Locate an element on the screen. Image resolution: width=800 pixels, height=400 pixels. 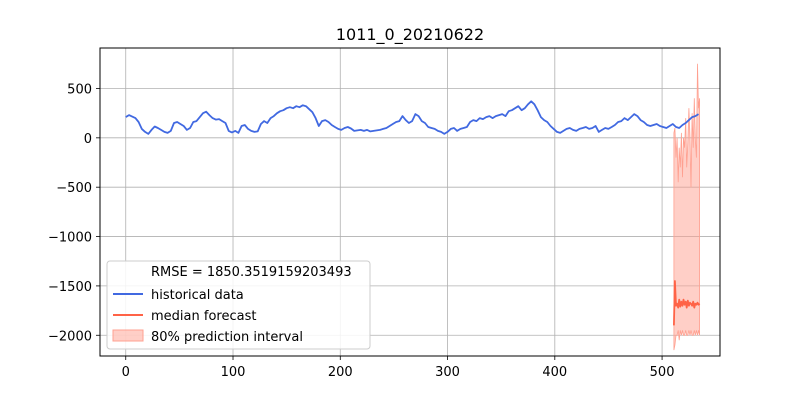
legend-median-label: median forecast is located at coordinates (203, 316).